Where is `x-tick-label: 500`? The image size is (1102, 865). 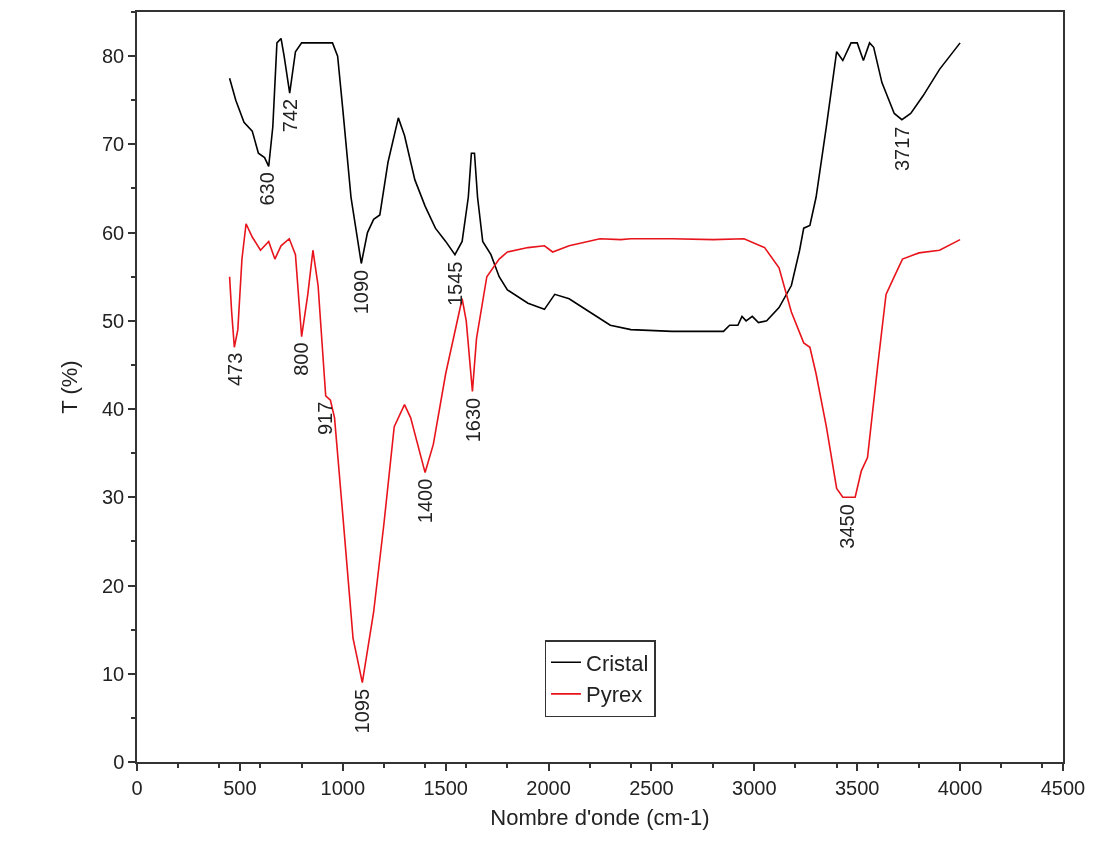
x-tick-label: 500 is located at coordinates (240, 787).